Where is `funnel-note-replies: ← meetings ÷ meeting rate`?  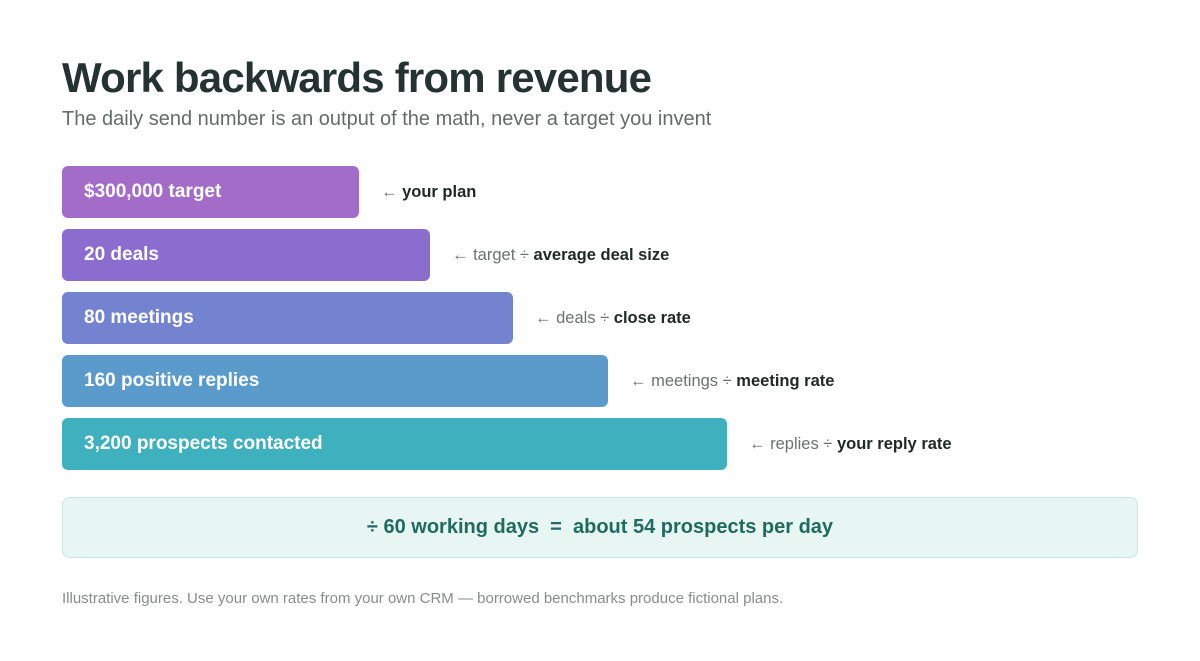 funnel-note-replies: ← meetings ÷ meeting rate is located at coordinates (732, 381).